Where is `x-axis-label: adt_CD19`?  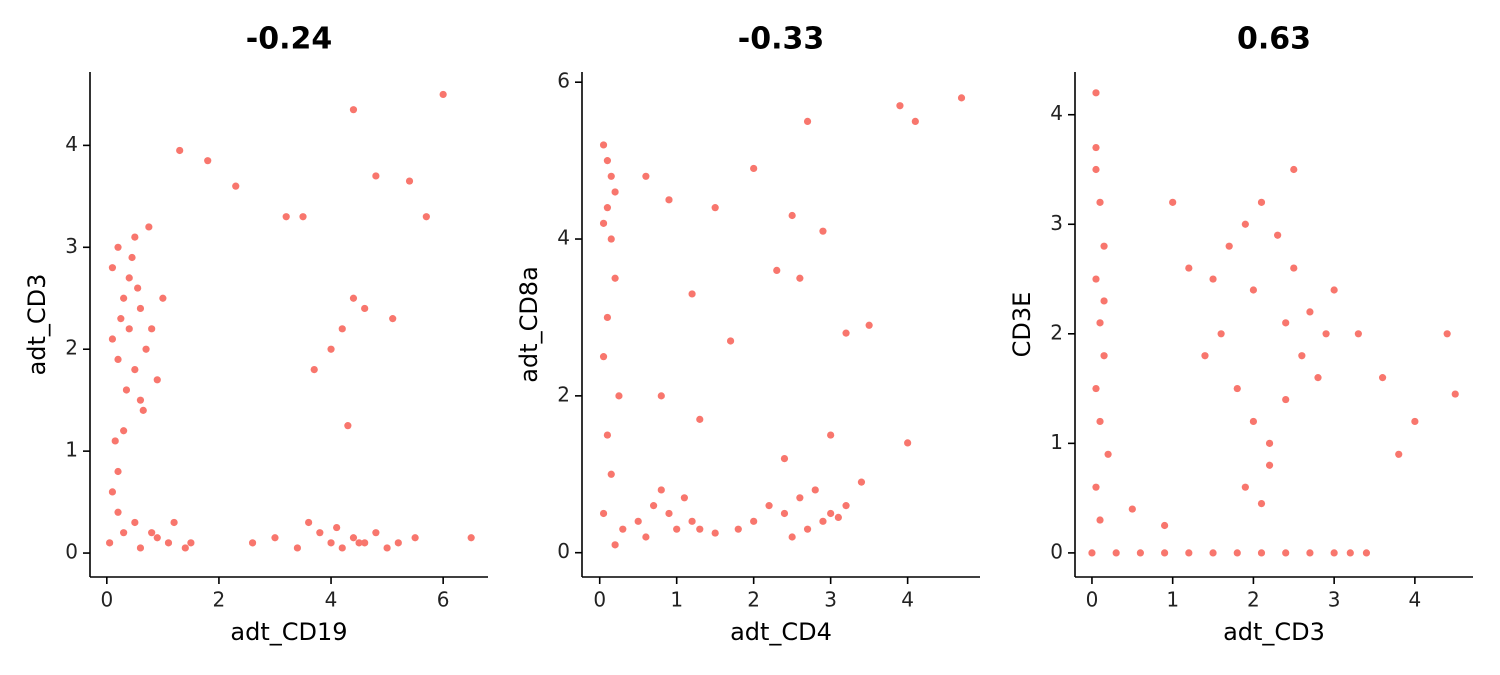
x-axis-label: adt_CD19 is located at coordinates (288, 632).